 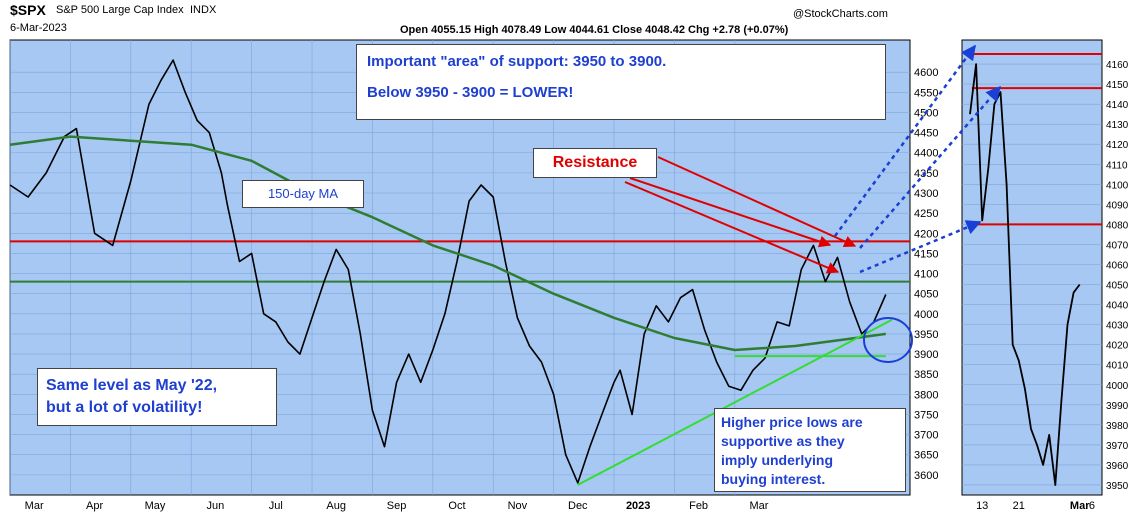 I want to click on zoom-ytick-label: 3970, so click(x=1117, y=446).